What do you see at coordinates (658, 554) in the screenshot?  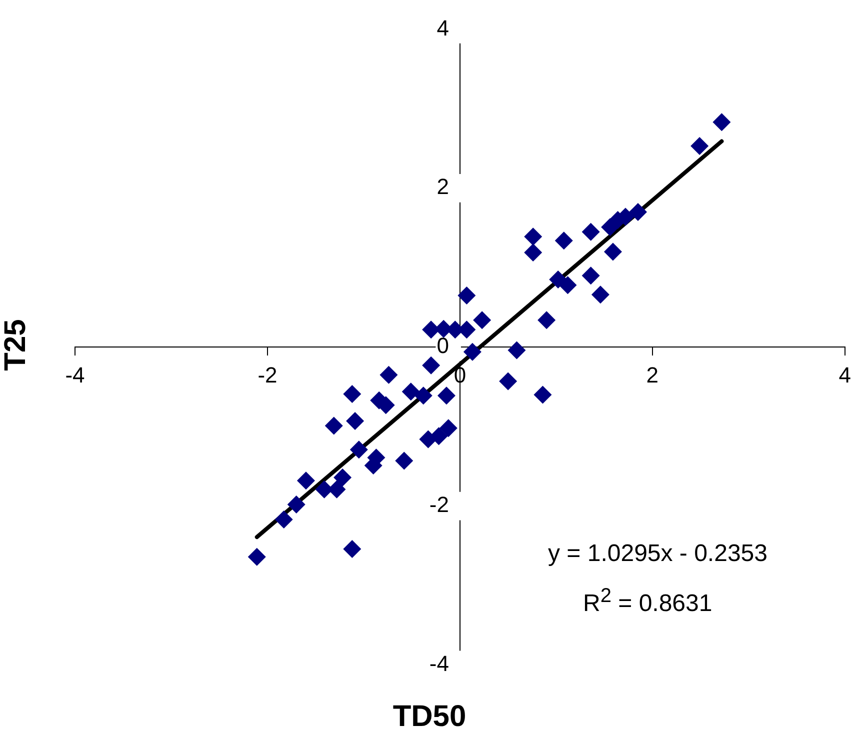 I see `annotation: y = 1.0295x - 0.2353` at bounding box center [658, 554].